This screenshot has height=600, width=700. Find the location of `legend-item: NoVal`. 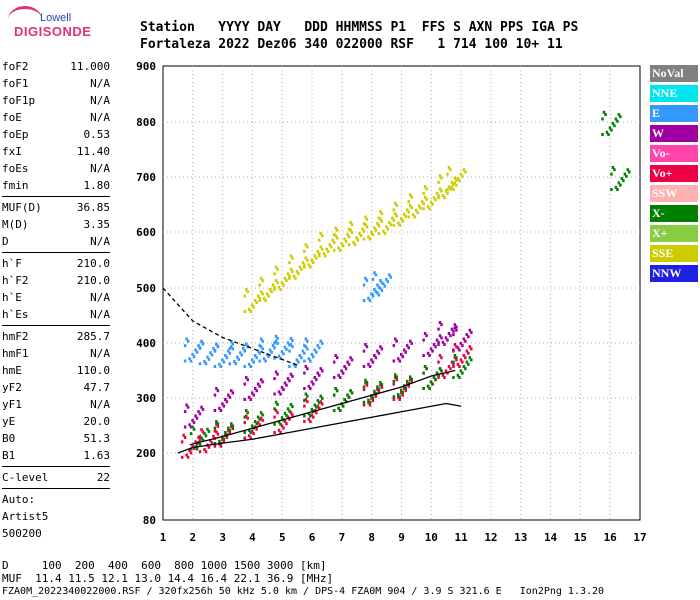

legend-item: NoVal is located at coordinates (674, 73).